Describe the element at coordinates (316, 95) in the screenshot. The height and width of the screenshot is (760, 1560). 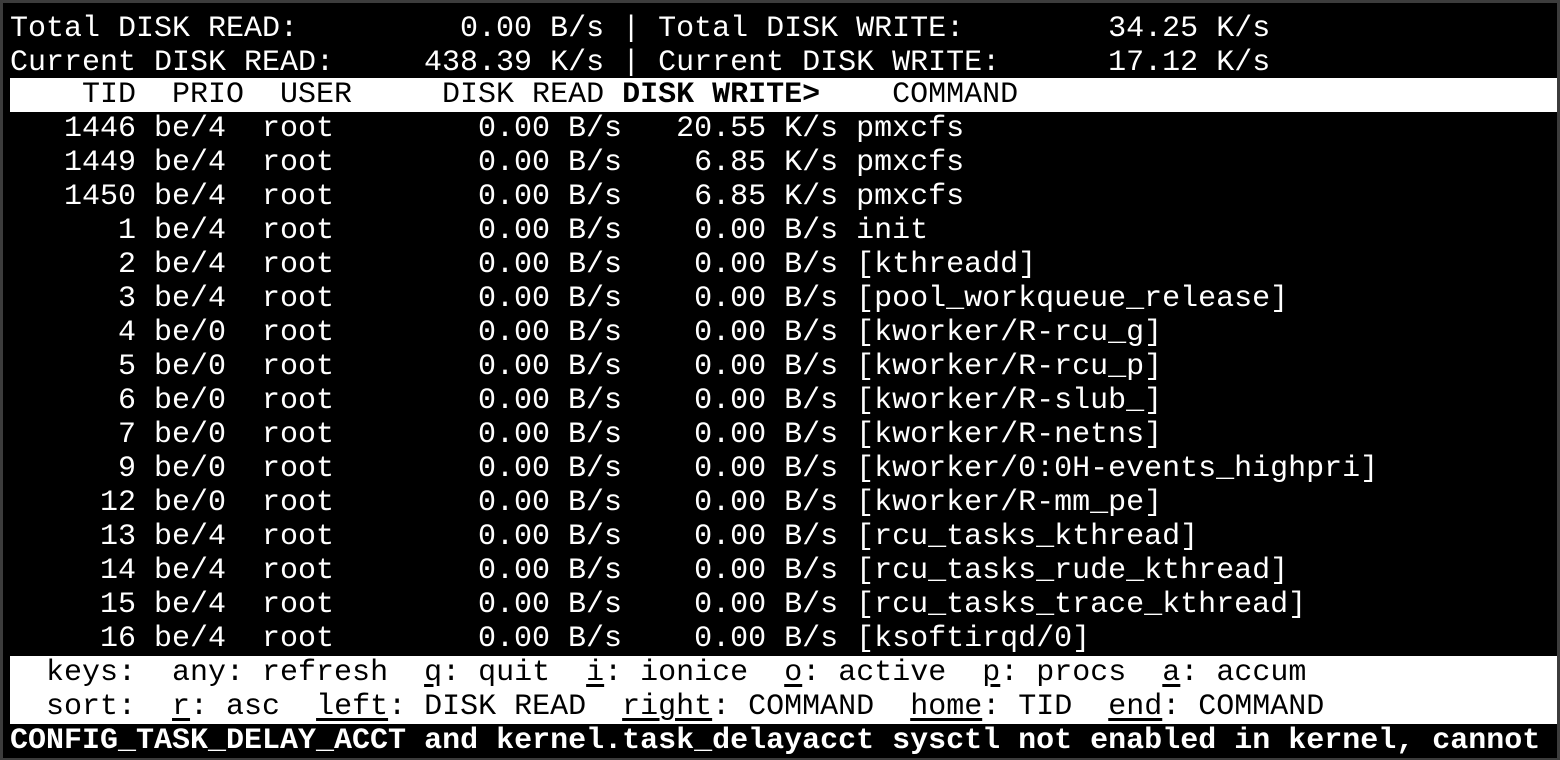
I see `col-user: USER` at that location.